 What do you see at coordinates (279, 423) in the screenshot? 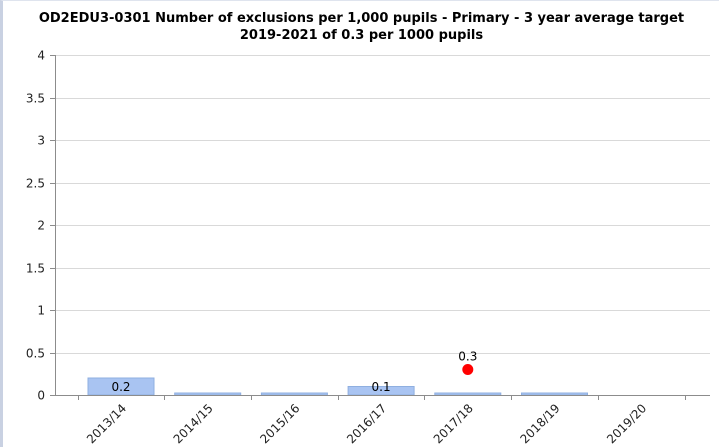
I see `x-tick-label: 2015/16` at bounding box center [279, 423].